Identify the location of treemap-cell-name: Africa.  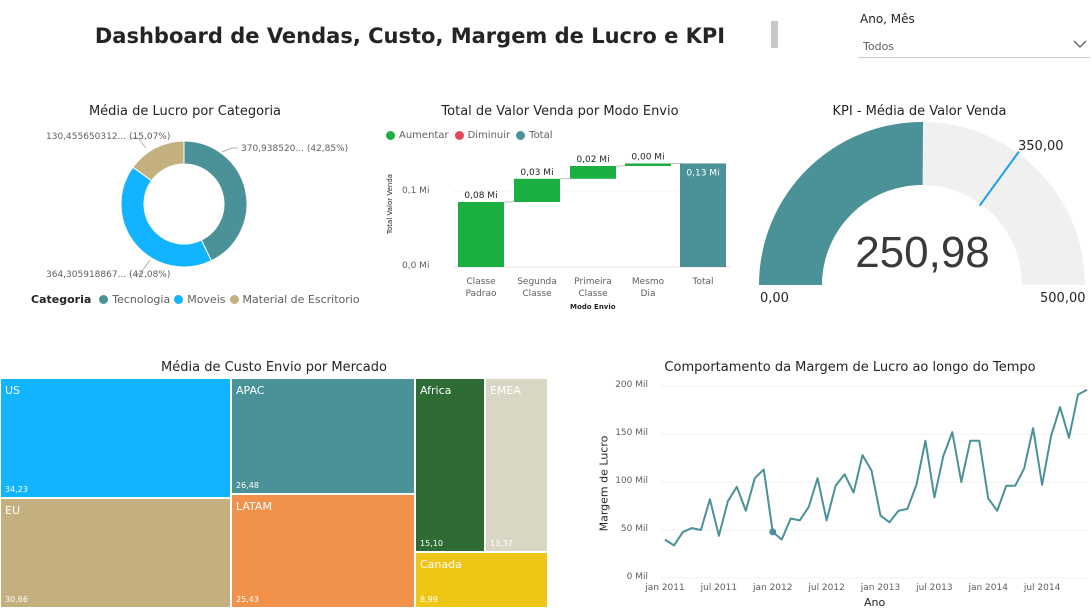
(436, 390).